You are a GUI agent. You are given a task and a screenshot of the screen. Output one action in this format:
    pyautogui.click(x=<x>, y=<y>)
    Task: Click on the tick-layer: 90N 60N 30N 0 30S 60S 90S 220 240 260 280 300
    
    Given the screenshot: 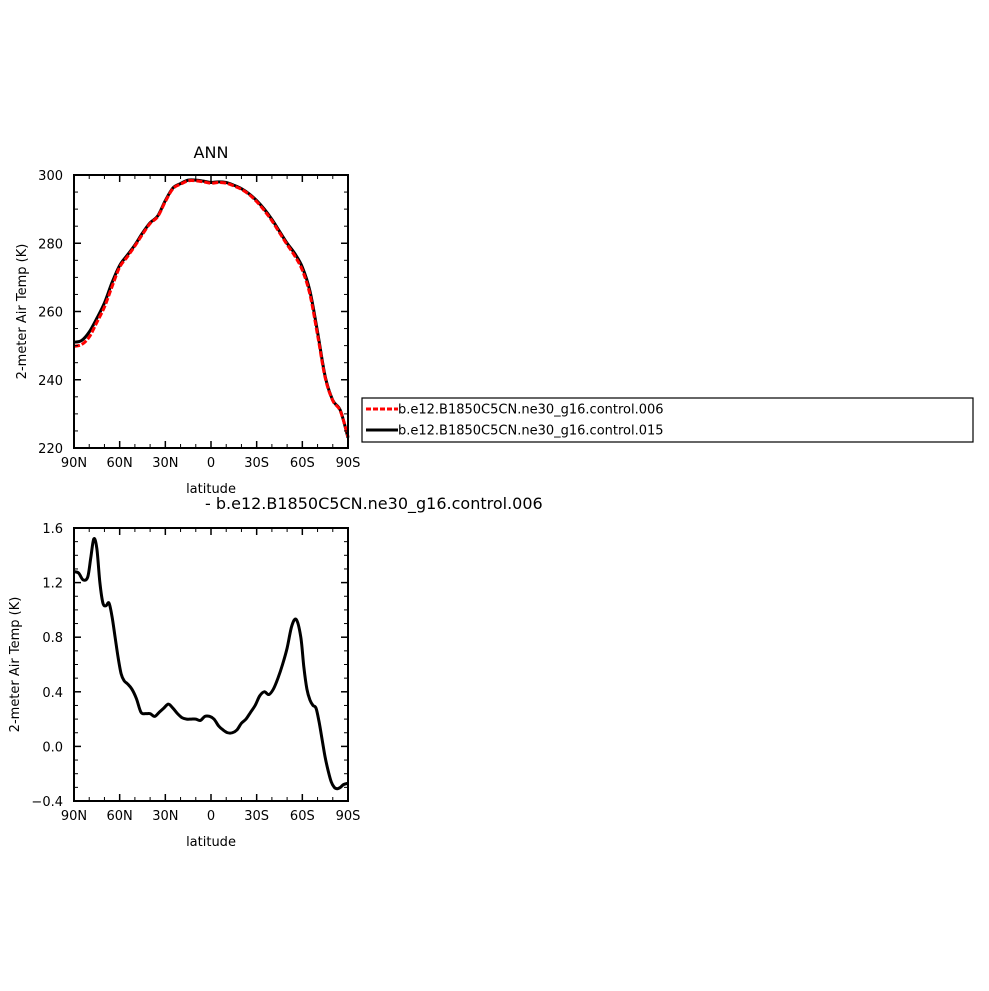 What is the action you would take?
    pyautogui.click(x=199, y=320)
    